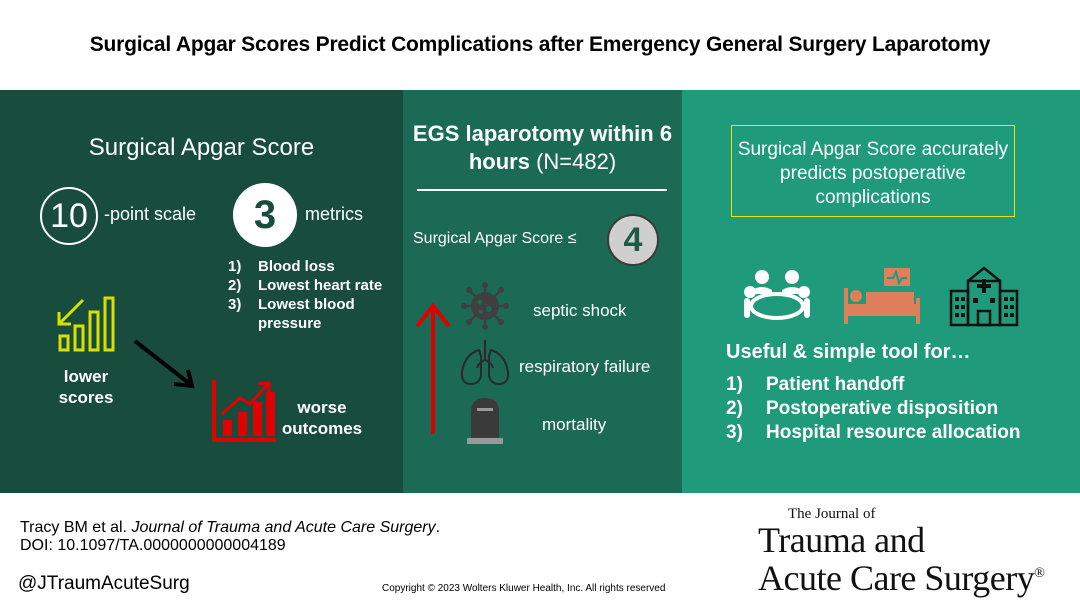  Describe the element at coordinates (485, 306) in the screenshot. I see `virus-icon` at that location.